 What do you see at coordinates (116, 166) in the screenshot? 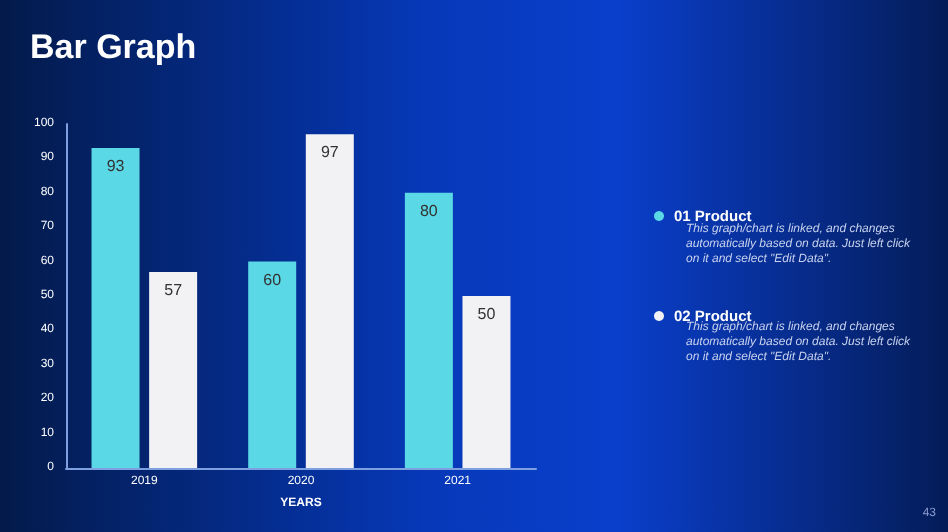
I see `data-label: 93` at bounding box center [116, 166].